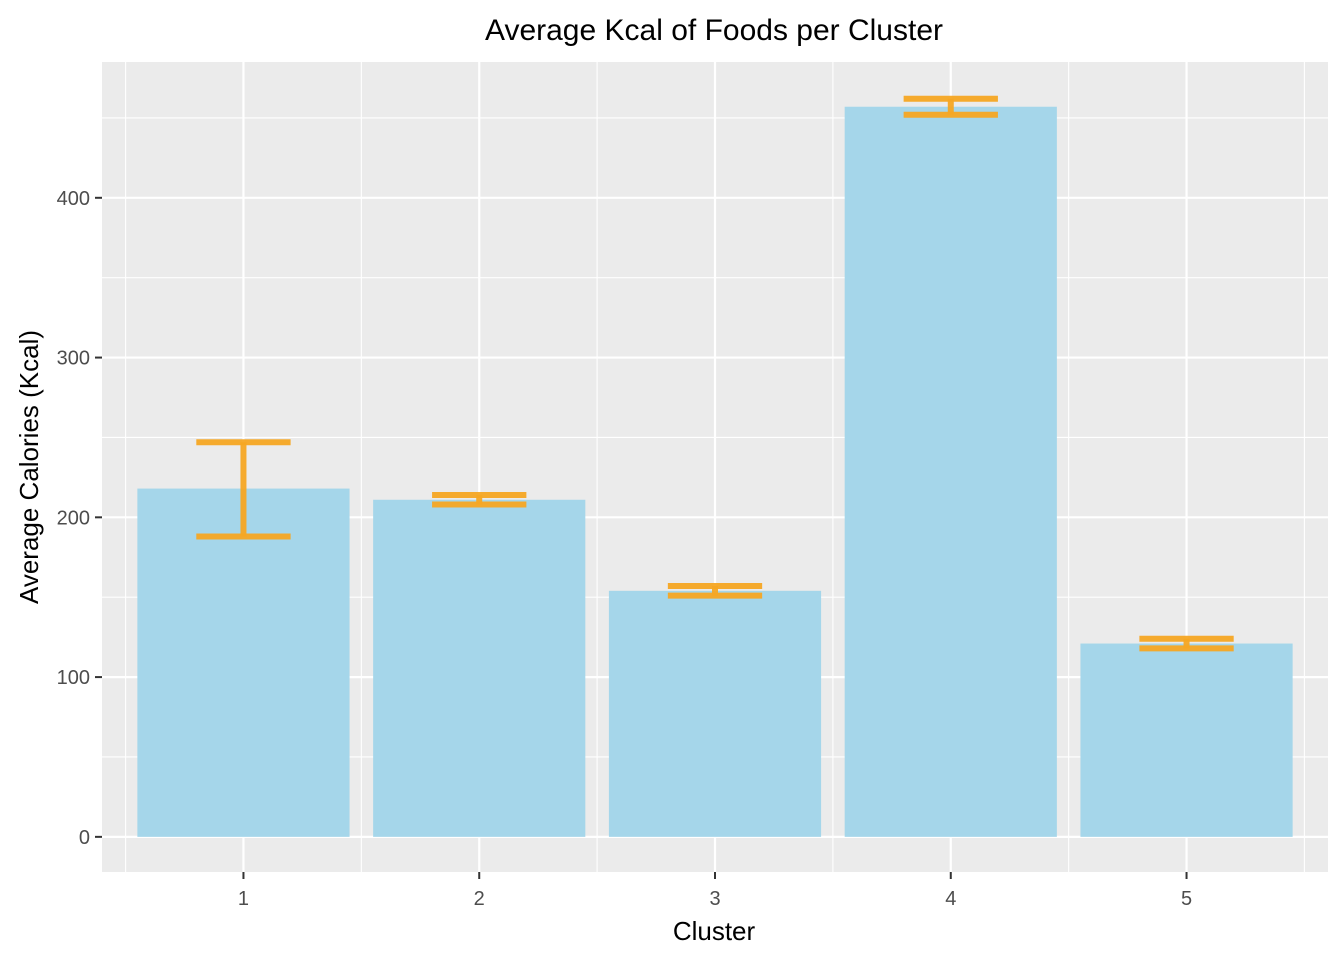 Image resolution: width=1344 pixels, height=960 pixels. I want to click on x-axis: 1 2 3 4 5, so click(715, 891).